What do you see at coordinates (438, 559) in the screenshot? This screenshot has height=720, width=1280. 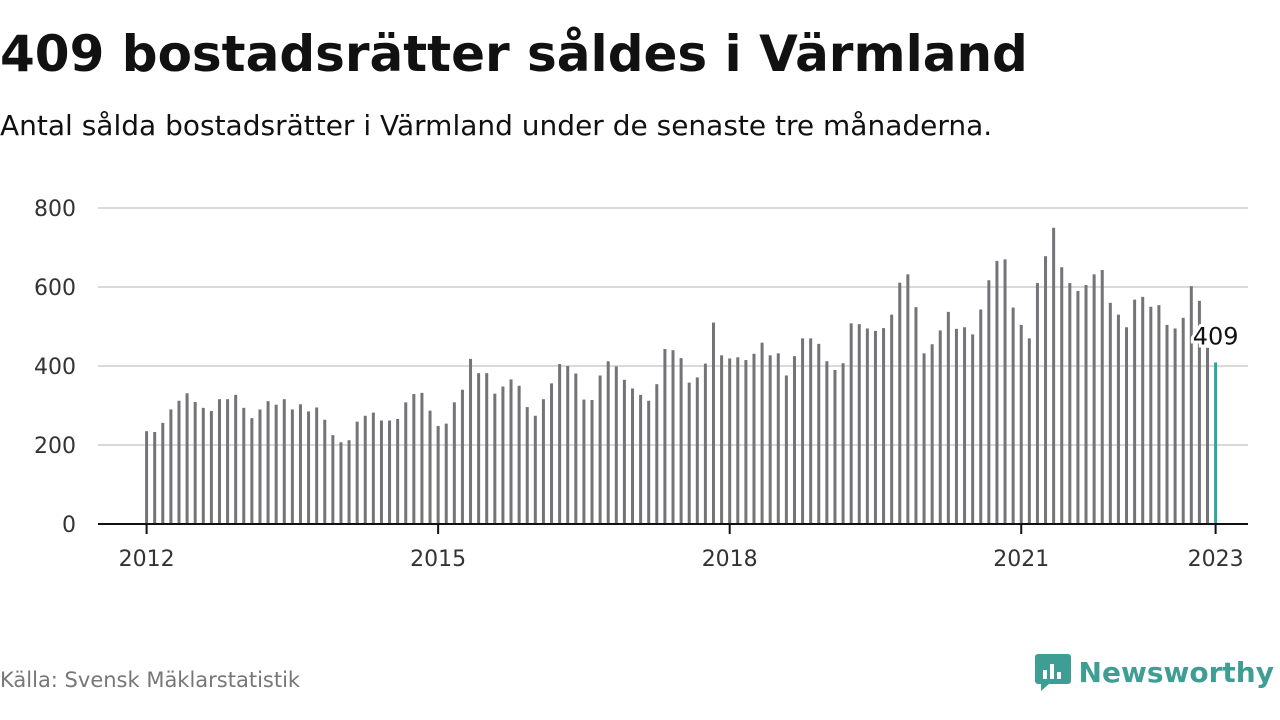 I see `x-tick-label-2015: 2015` at bounding box center [438, 559].